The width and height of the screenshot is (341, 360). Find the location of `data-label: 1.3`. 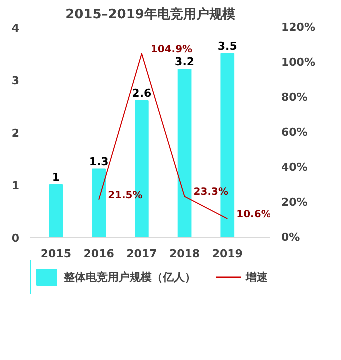

data-label: 1.3 is located at coordinates (99, 161).